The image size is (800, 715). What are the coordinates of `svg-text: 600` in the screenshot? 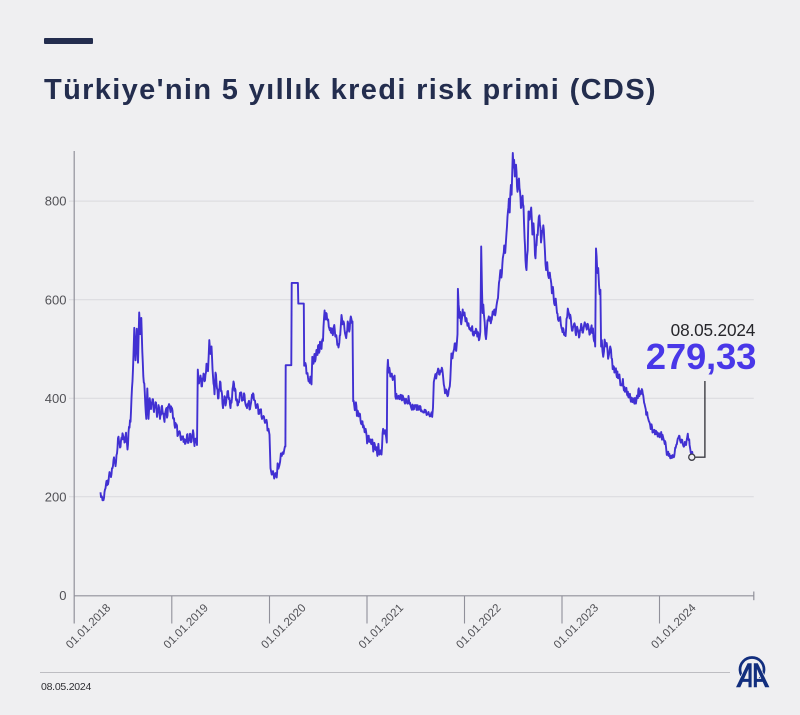 It's located at (56, 299).